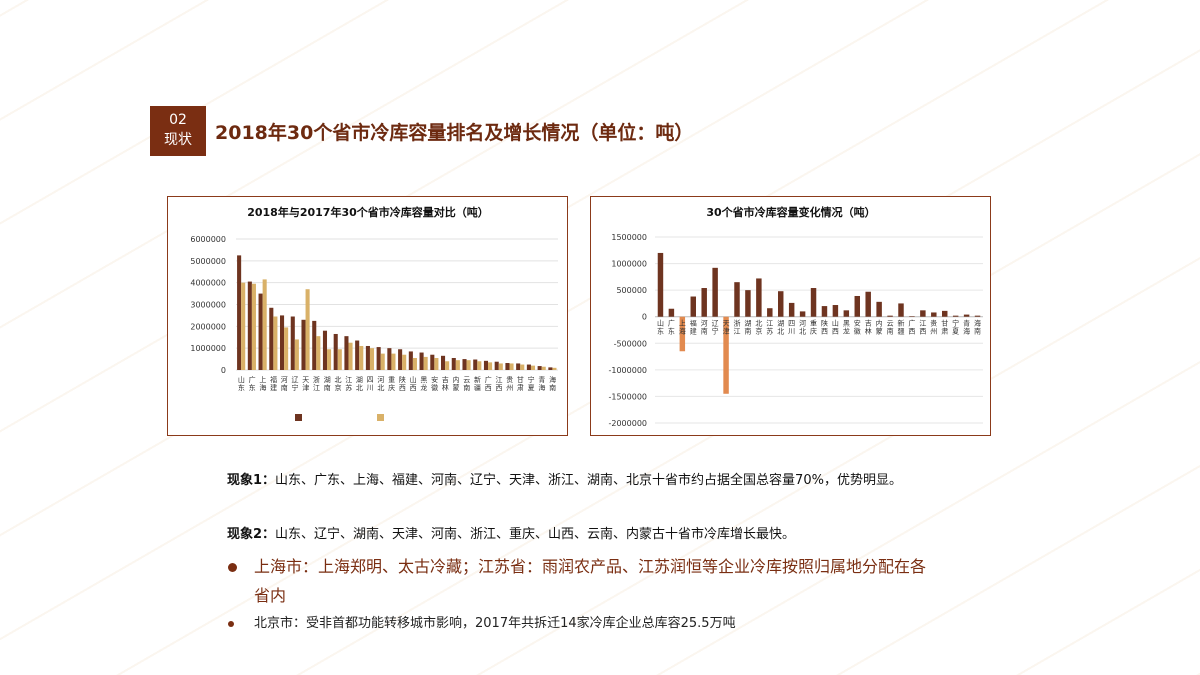 The height and width of the screenshot is (675, 1200). I want to click on x-tick-label: 四川, so click(370, 384).